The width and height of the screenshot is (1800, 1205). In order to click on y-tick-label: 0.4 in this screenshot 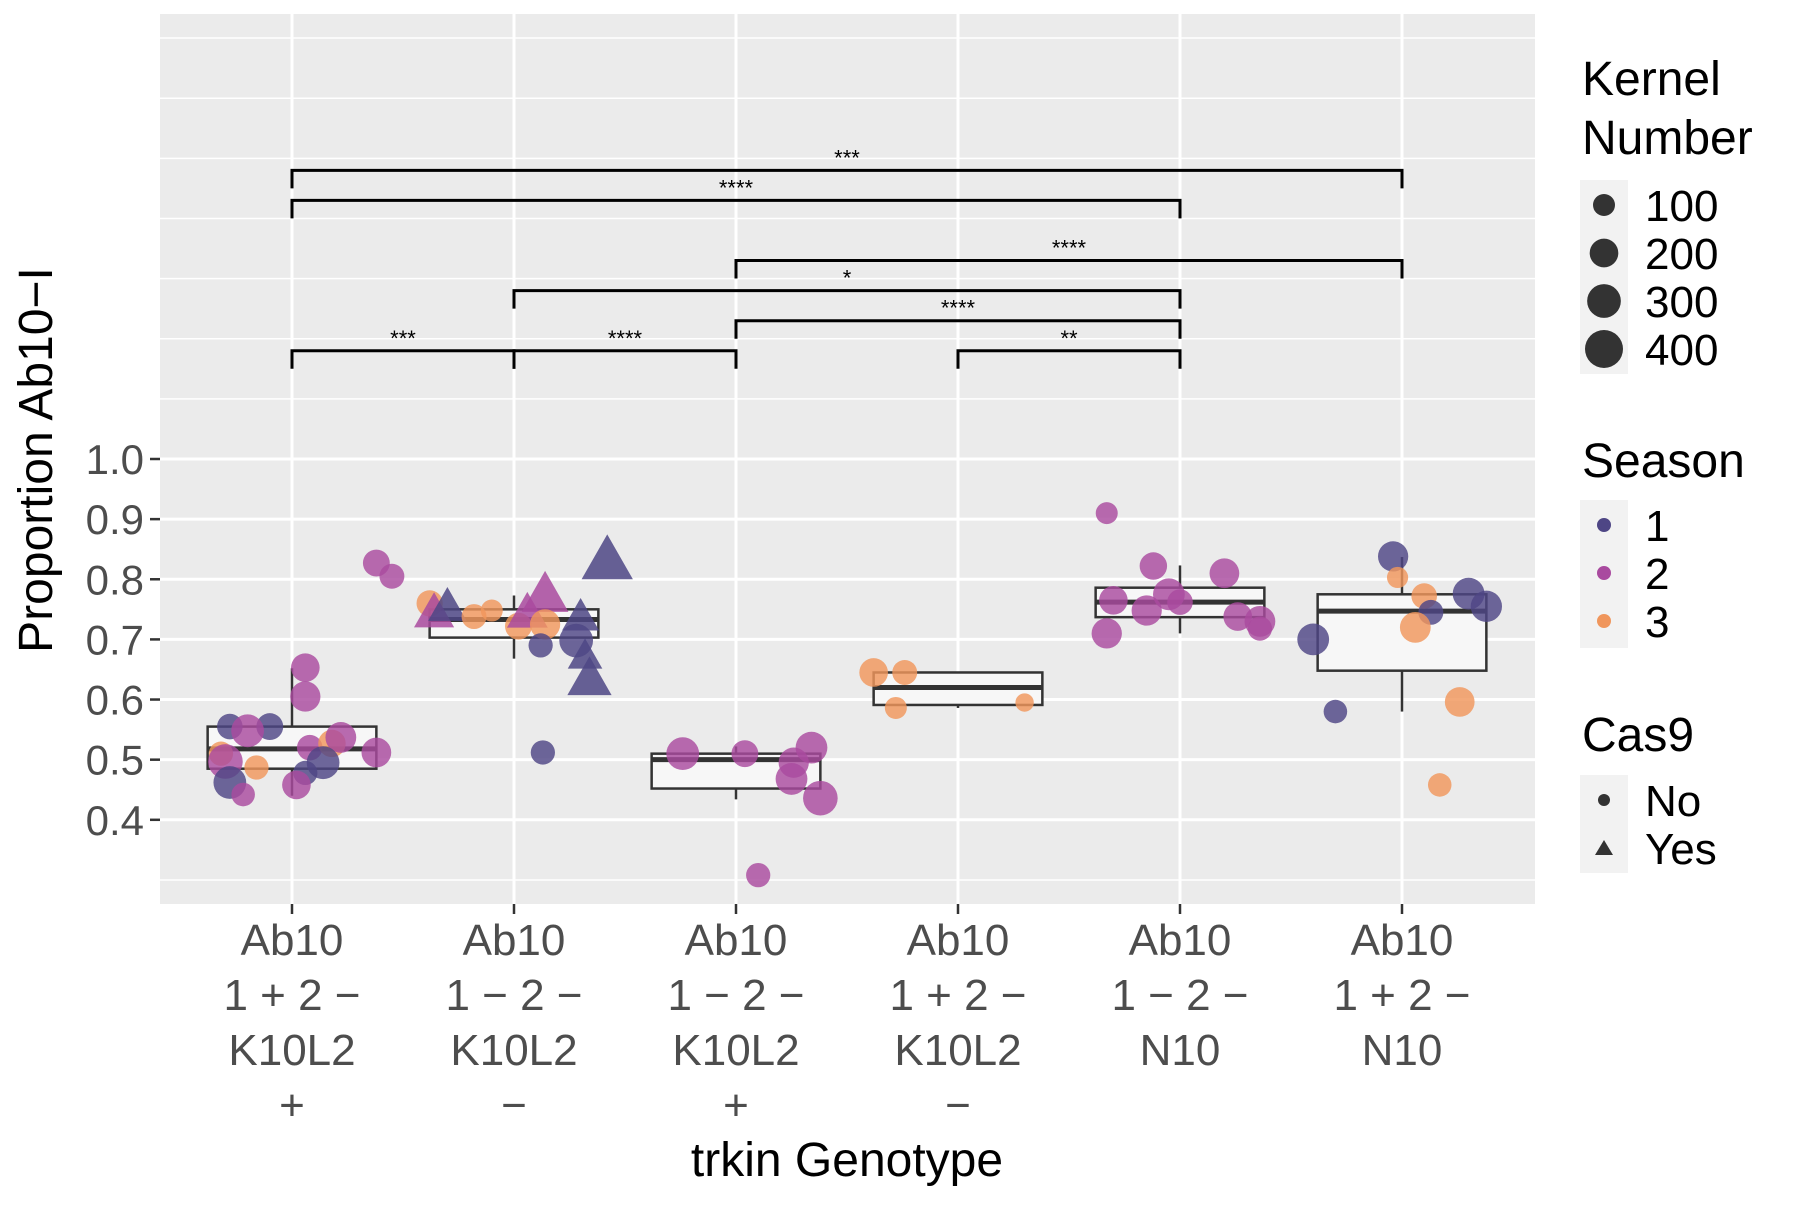, I will do `click(115, 820)`.